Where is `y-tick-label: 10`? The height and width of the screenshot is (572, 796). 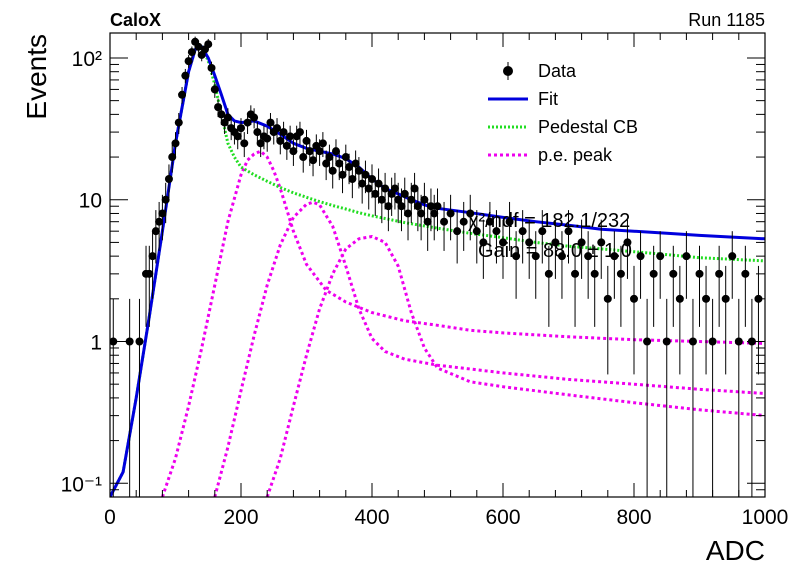 y-tick-label: 10 is located at coordinates (90, 201).